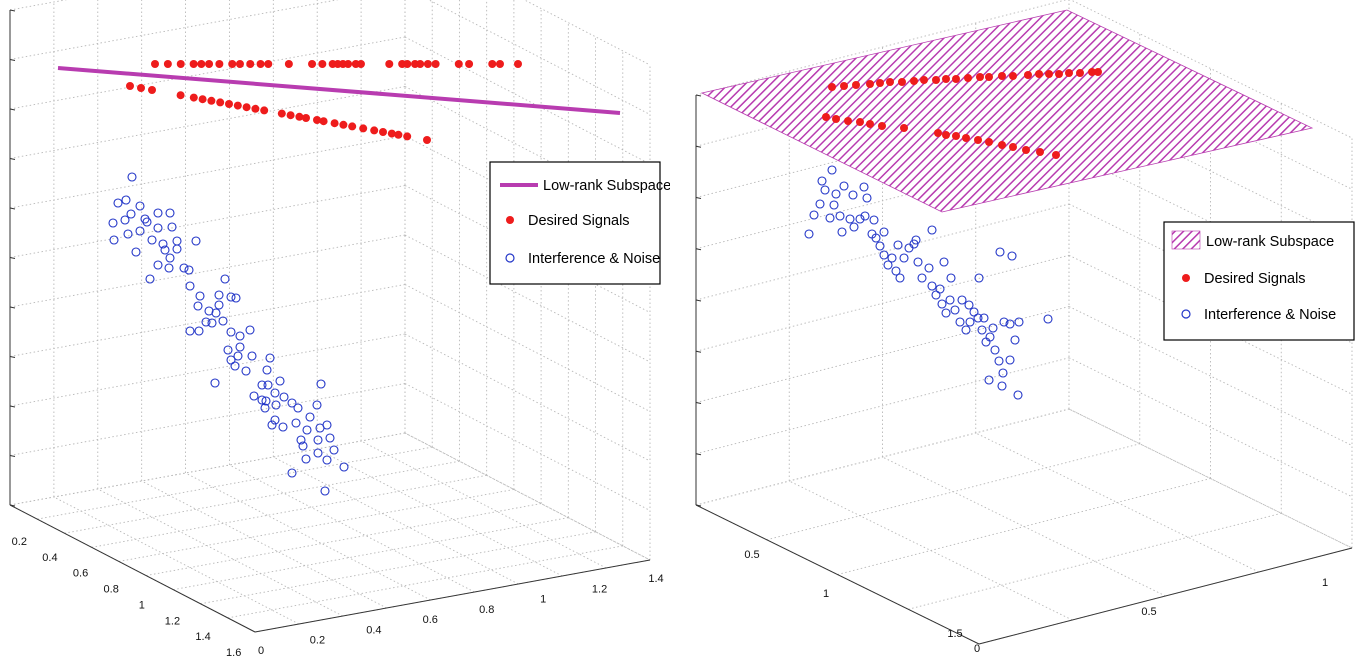 Image resolution: width=1367 pixels, height=656 pixels. Describe the element at coordinates (954, 634) in the screenshot. I see `right-x-tick-label: 1.5` at that location.